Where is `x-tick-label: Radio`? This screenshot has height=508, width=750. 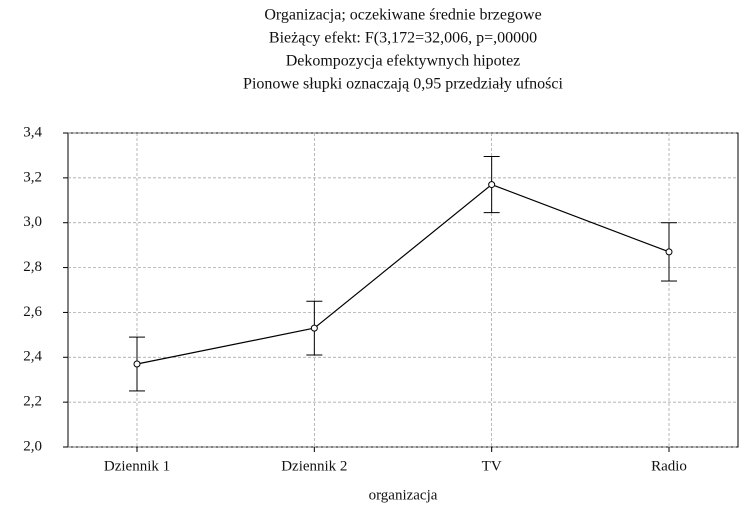
x-tick-label: Radio is located at coordinates (669, 466).